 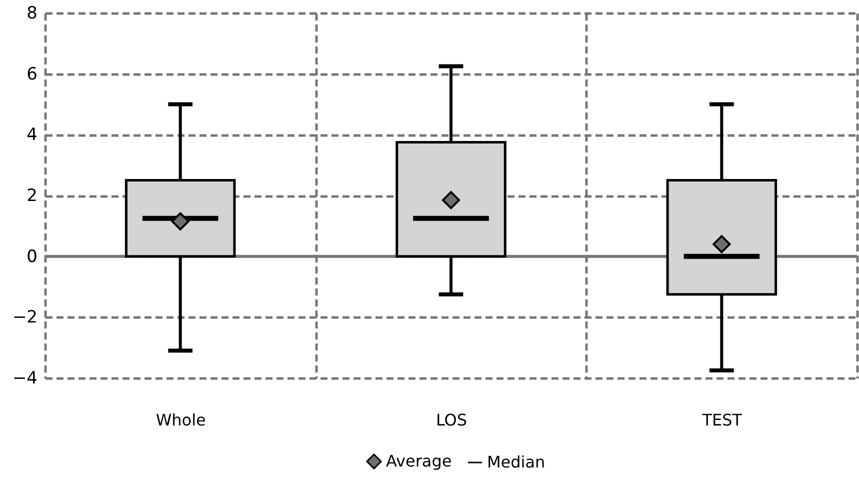 I want to click on x-tick-label: Whole, so click(x=181, y=420).